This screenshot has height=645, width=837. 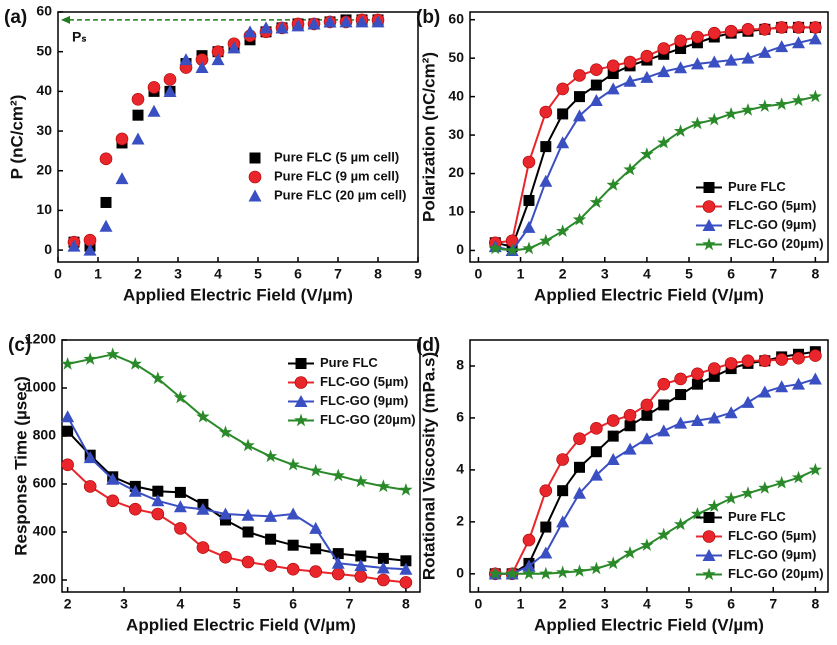 What do you see at coordinates (178, 274) in the screenshot?
I see `x-tick-label: 3` at bounding box center [178, 274].